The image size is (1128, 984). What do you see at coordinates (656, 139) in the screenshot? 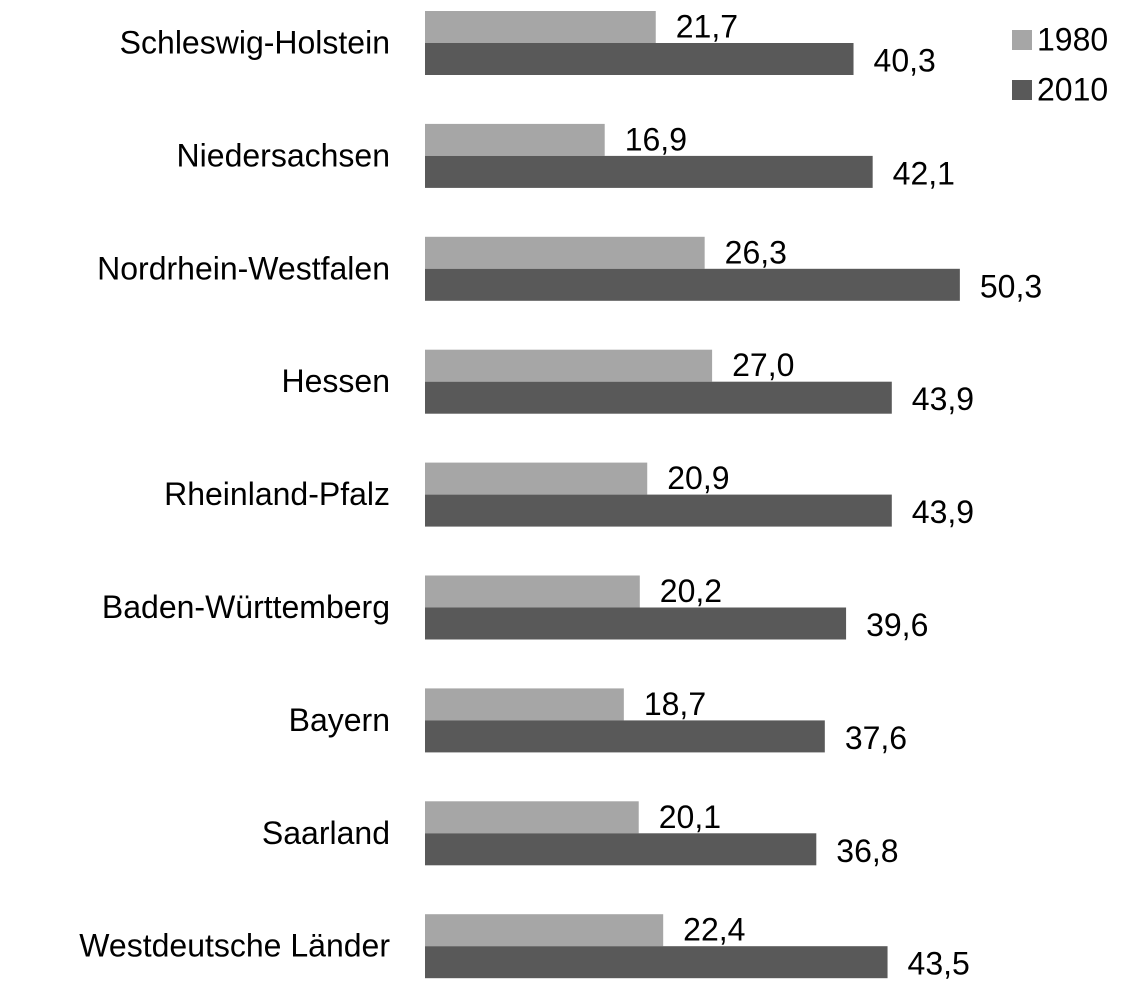
I see `value-label: 16,9` at bounding box center [656, 139].